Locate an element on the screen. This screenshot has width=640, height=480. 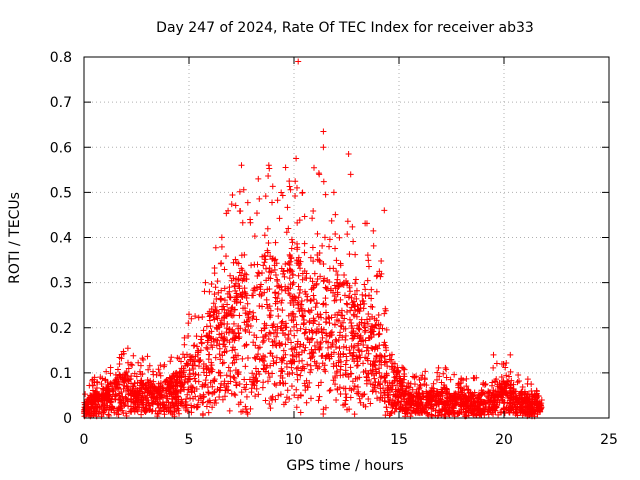
y-tick-labels: 0 0.1 0.2 0.3 0.4 0.5 0.6 0.7 0.8 is located at coordinates (61, 238).